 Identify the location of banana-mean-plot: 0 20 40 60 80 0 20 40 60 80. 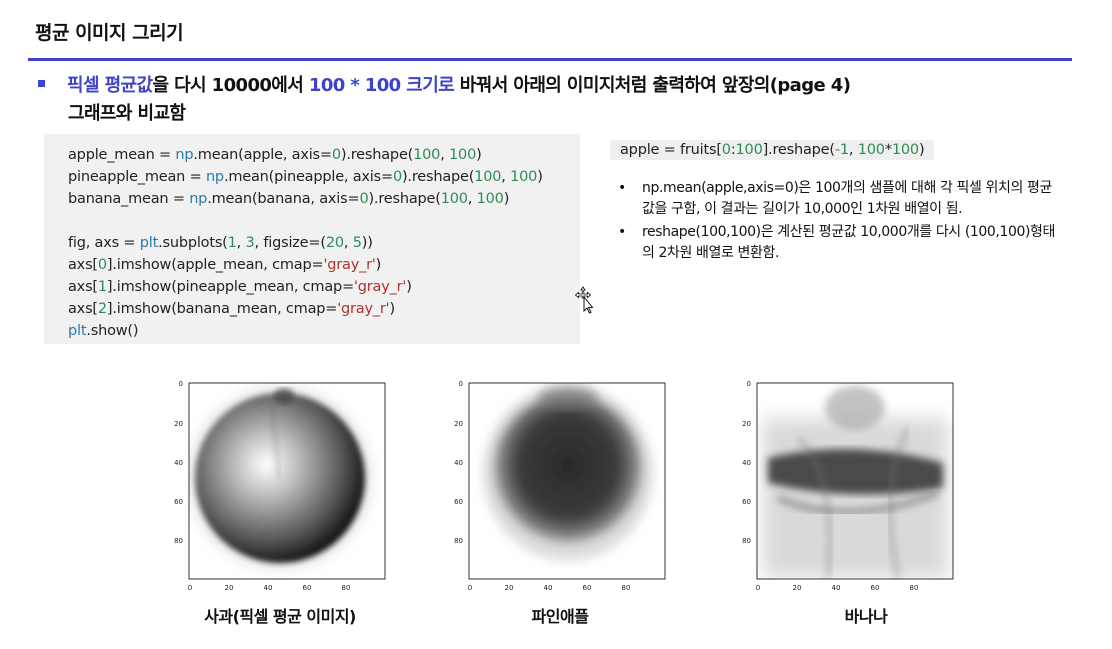
(848, 486).